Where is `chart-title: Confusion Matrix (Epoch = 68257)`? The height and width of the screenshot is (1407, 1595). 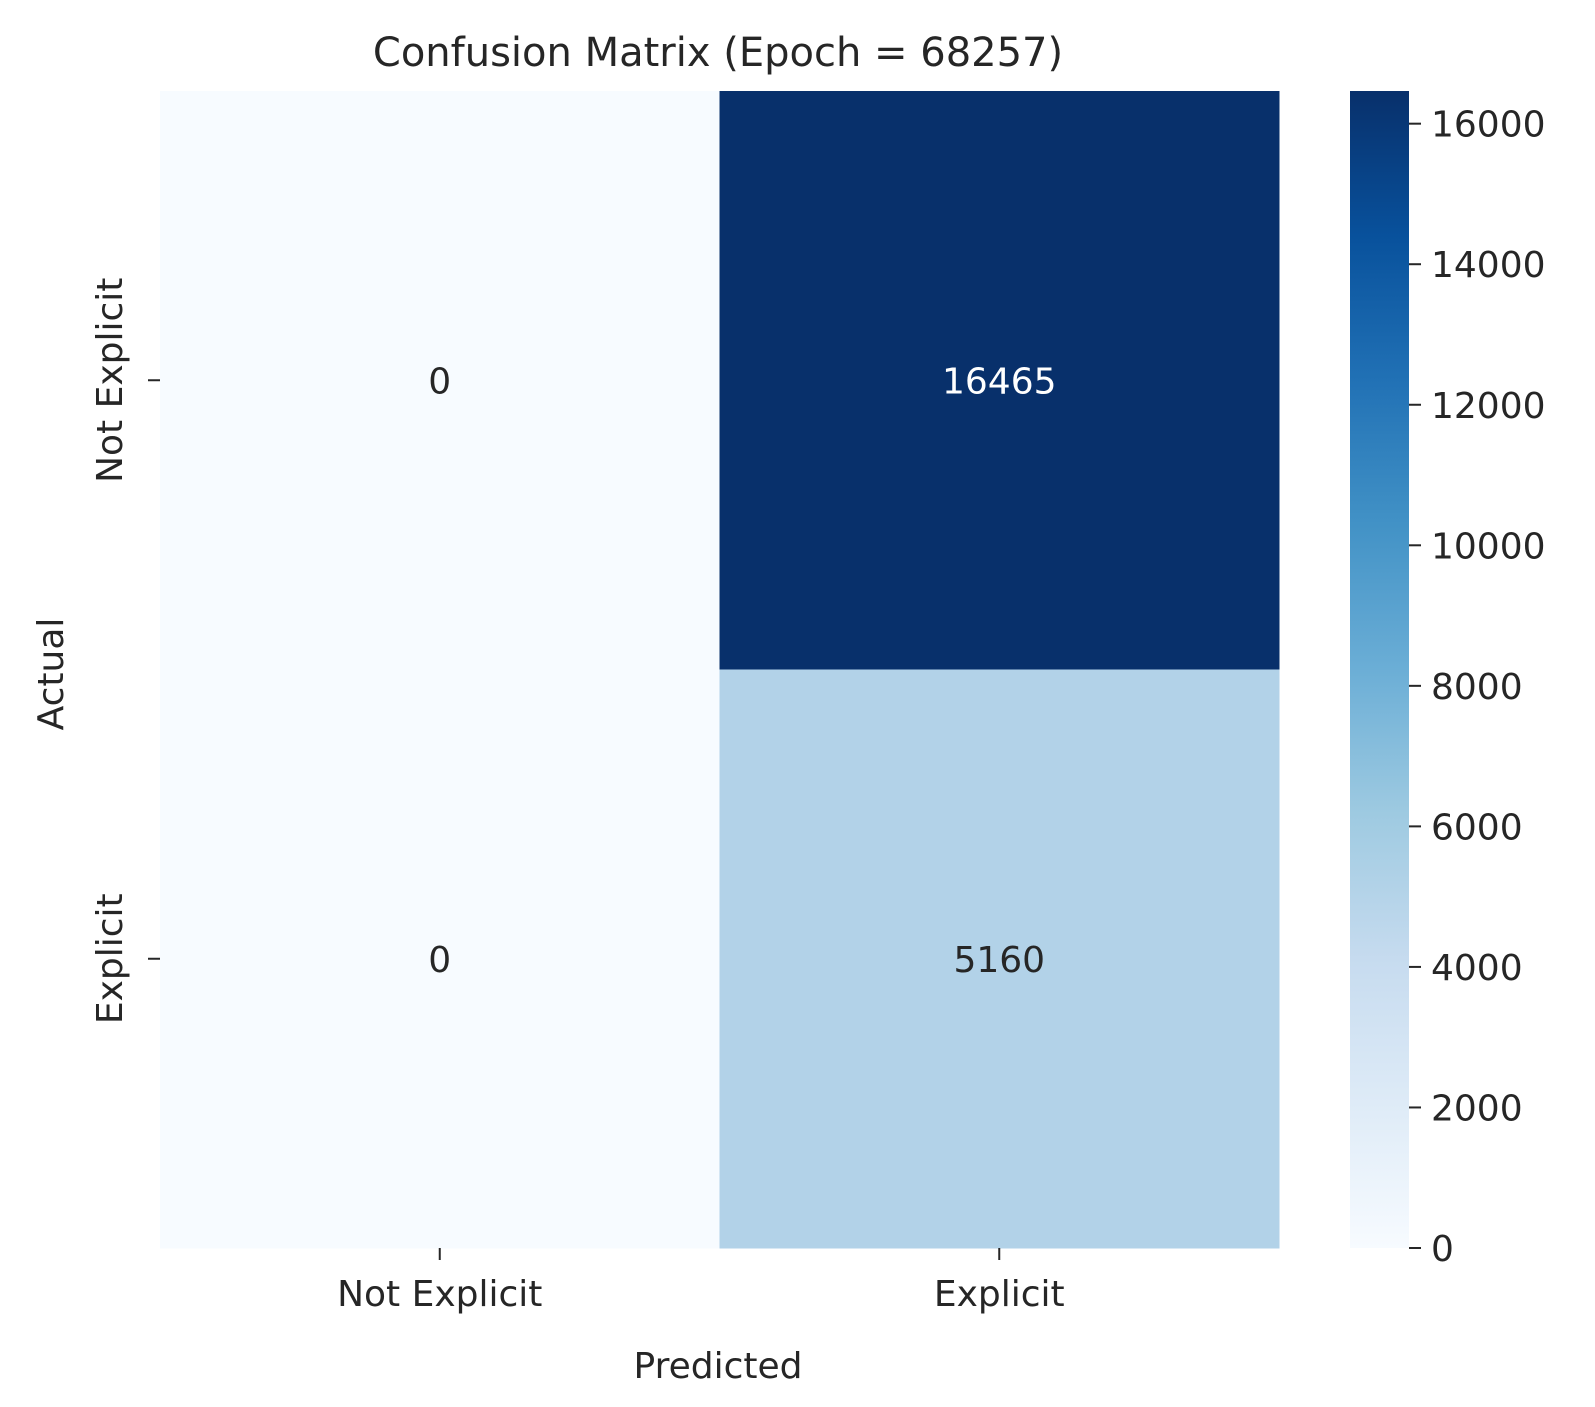
chart-title: Confusion Matrix (Epoch = 68257) is located at coordinates (718, 53).